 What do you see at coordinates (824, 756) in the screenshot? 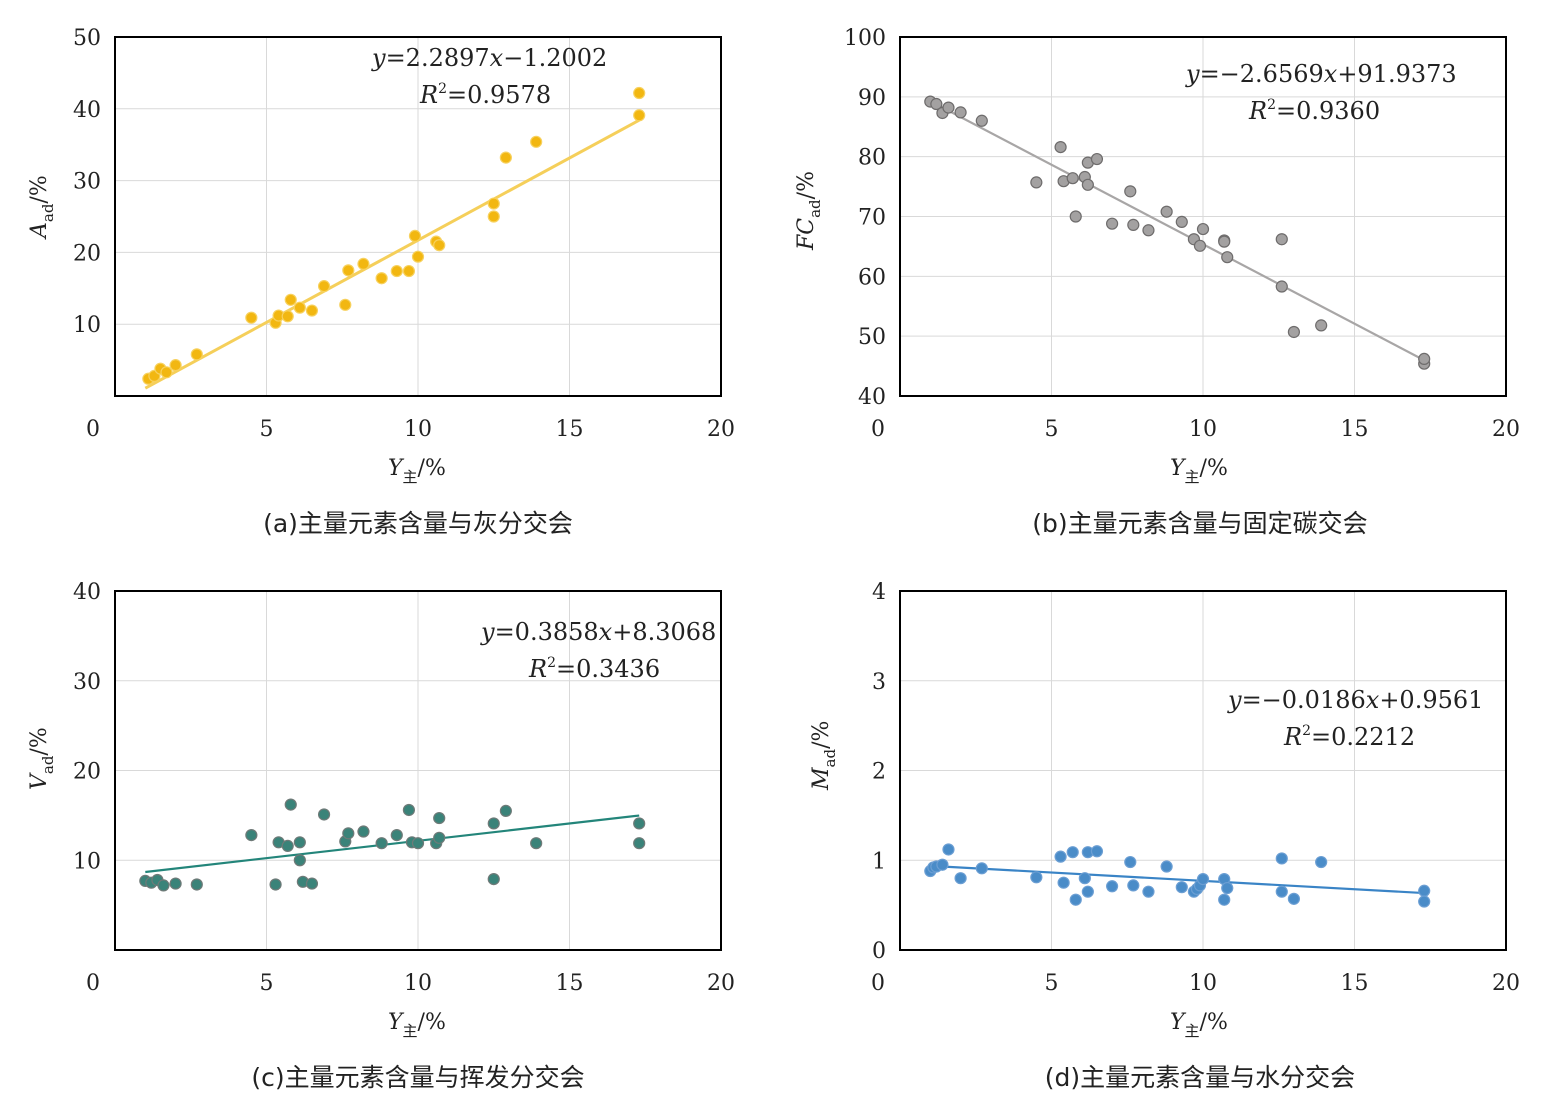
I see `y-axis-label: Mad/%` at bounding box center [824, 756].